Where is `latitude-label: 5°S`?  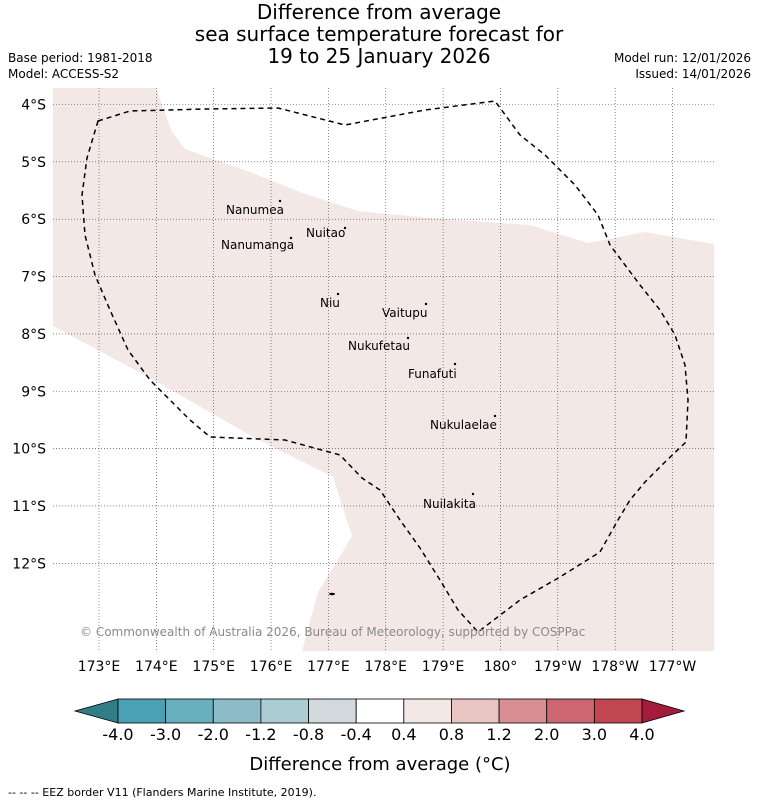 latitude-label: 5°S is located at coordinates (33, 163).